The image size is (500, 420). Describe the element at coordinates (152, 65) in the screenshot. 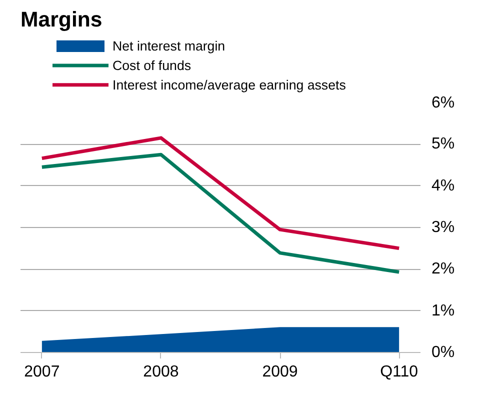

I see `legend-label: Cost of funds` at that location.